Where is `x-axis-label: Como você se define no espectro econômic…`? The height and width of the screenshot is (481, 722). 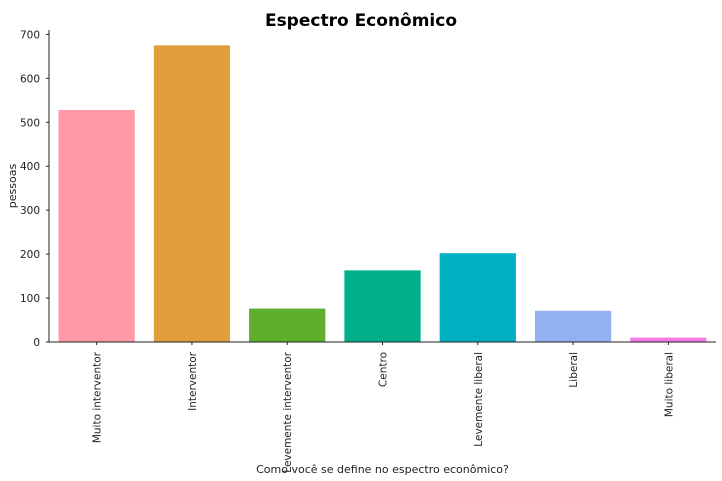
x-axis-label: Como você se define no espectro econômic… is located at coordinates (382, 469).